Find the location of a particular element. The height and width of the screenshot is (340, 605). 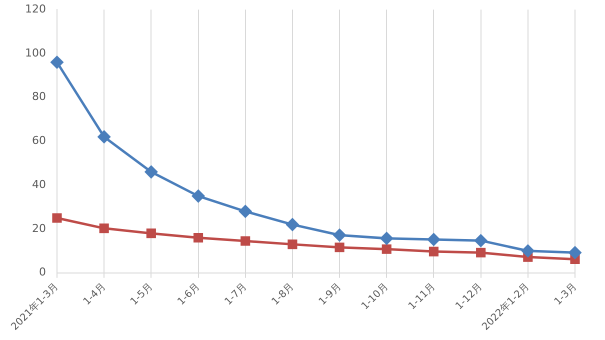

x-tick-label: 1-4月 is located at coordinates (95, 294).